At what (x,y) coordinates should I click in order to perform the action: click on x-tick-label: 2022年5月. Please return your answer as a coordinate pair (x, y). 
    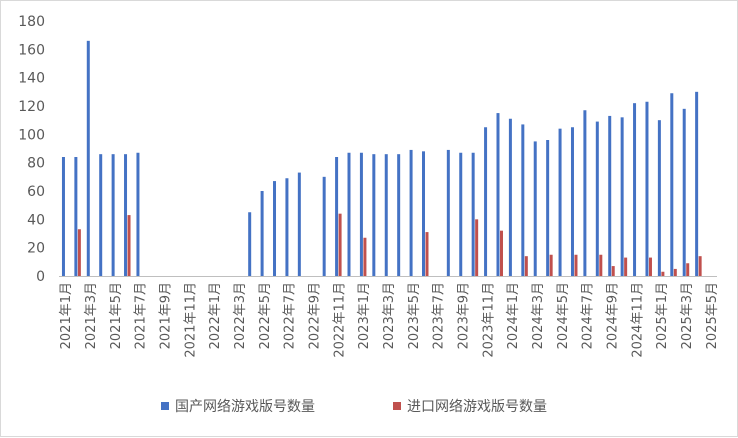
    Looking at the image, I should click on (265, 315).